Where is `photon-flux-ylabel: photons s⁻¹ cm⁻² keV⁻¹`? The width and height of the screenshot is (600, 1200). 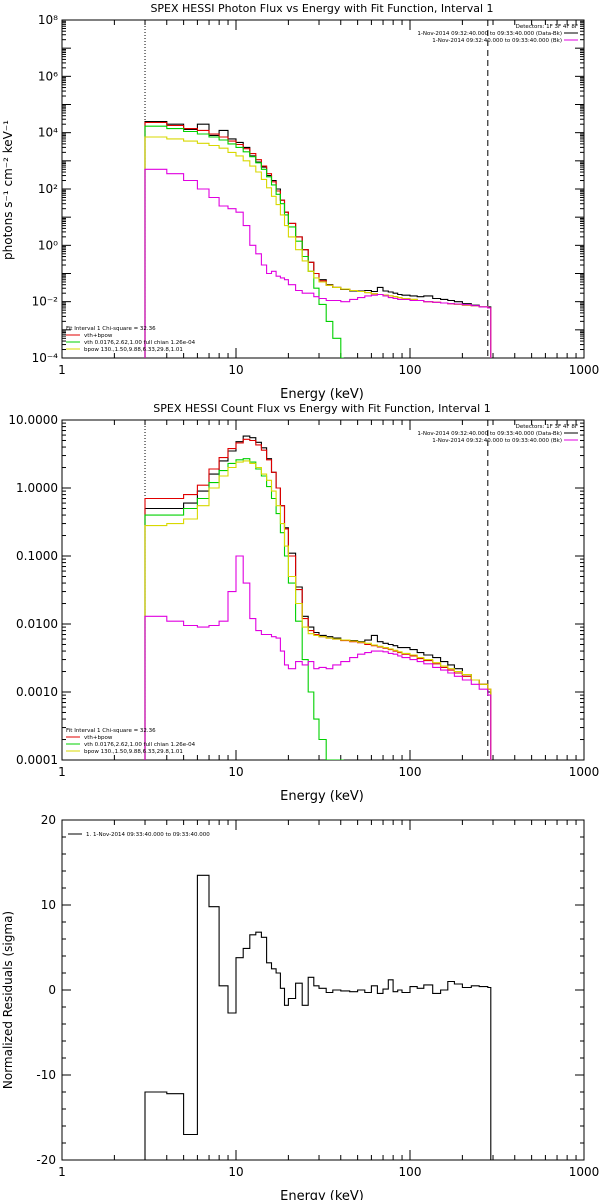 photon-flux-ylabel: photons s⁻¹ cm⁻² keV⁻¹ is located at coordinates (8, 190).